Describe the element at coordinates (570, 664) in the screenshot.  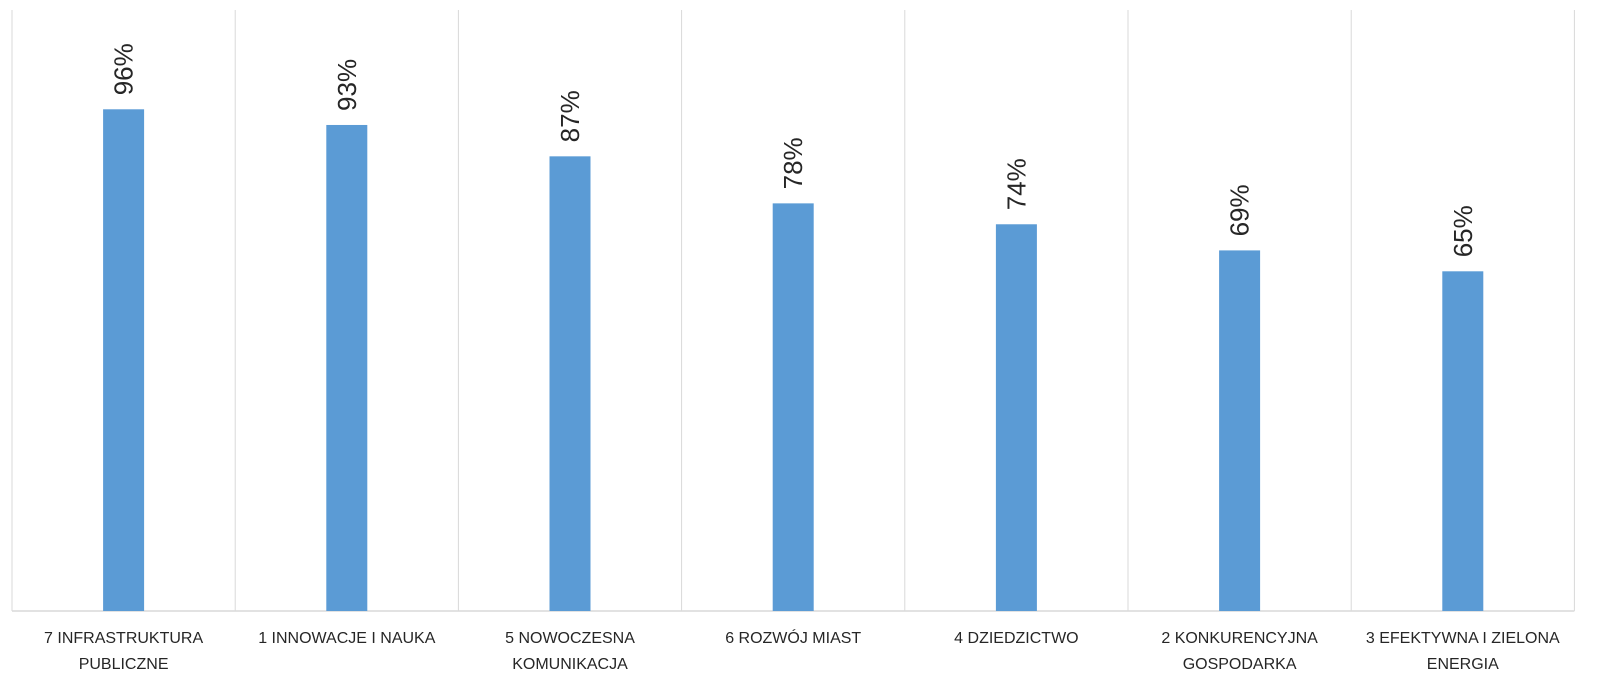
I see `category-label-line: KOMUNIKACJA` at that location.